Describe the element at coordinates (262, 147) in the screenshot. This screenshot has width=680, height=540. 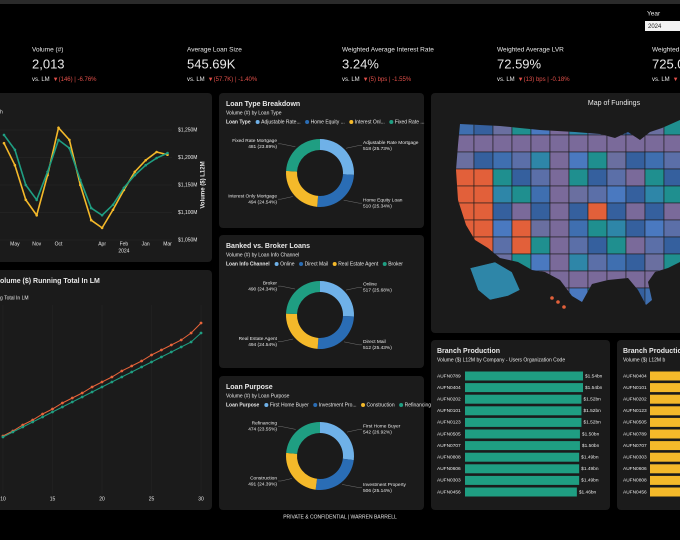
I see `slice-value-label: 481 (23.89%)` at that location.